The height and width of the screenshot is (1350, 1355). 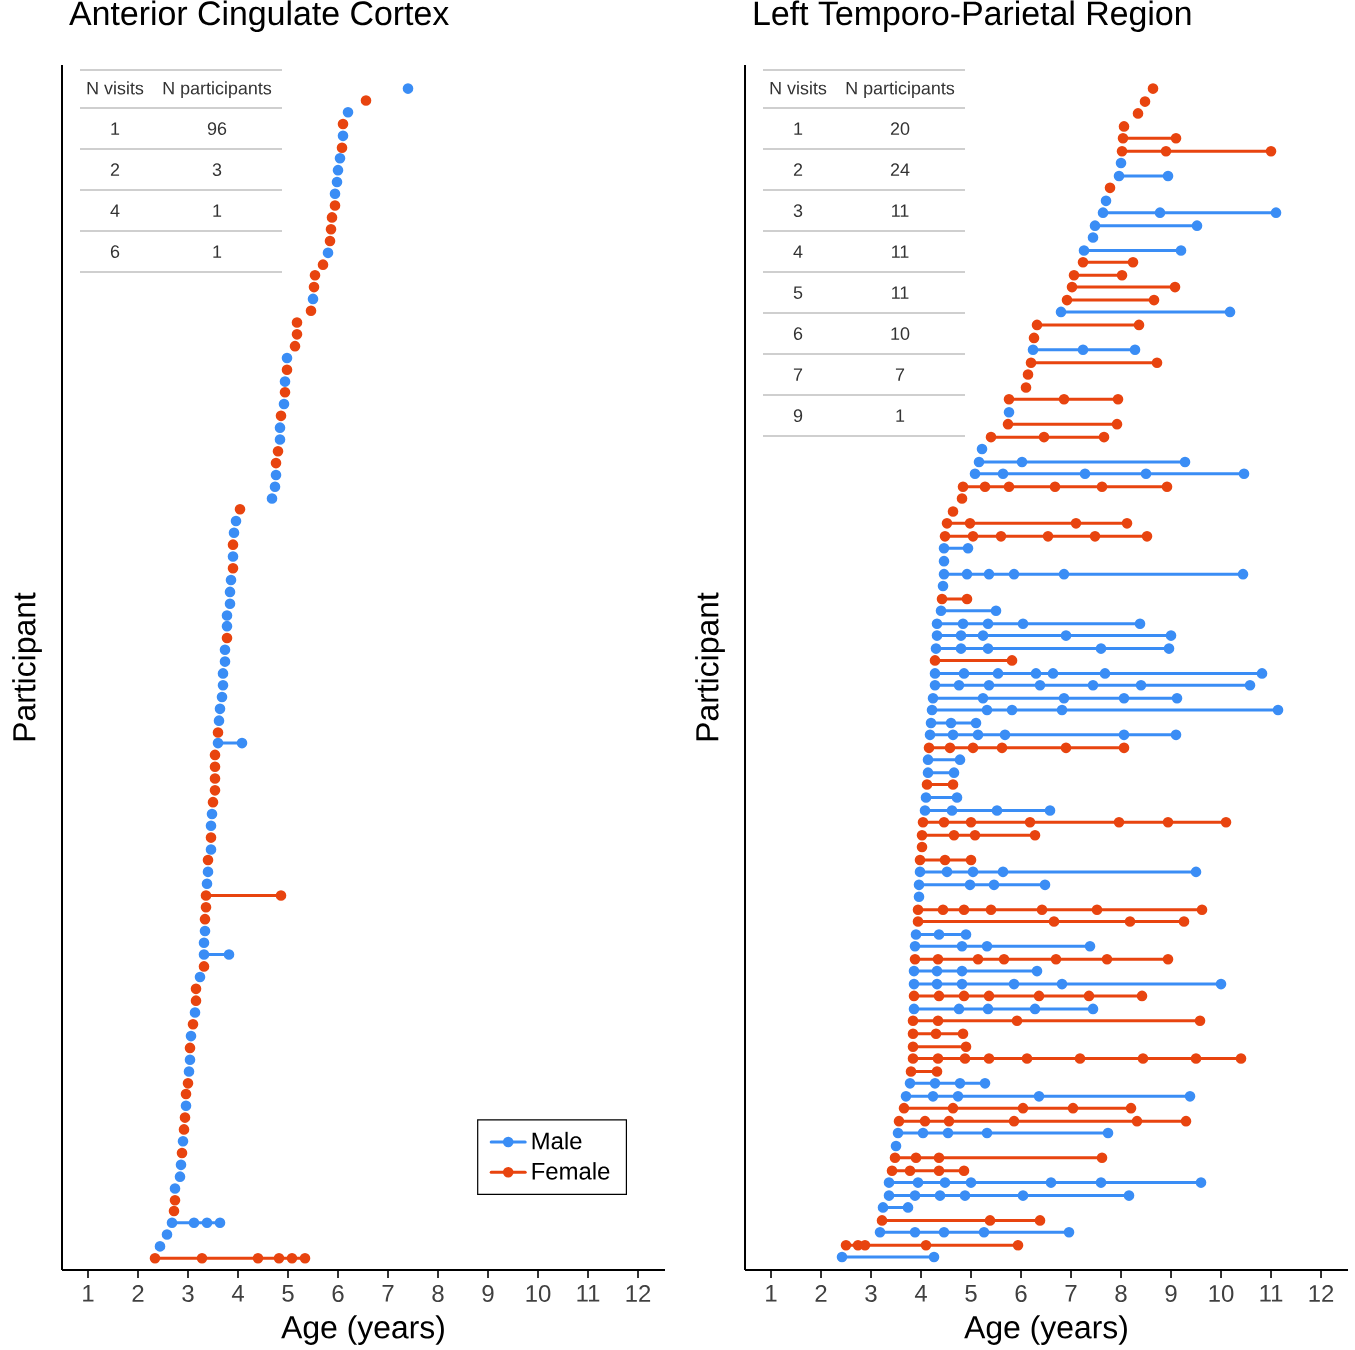 I want to click on x-tick-label: 8, so click(x=438, y=1293).